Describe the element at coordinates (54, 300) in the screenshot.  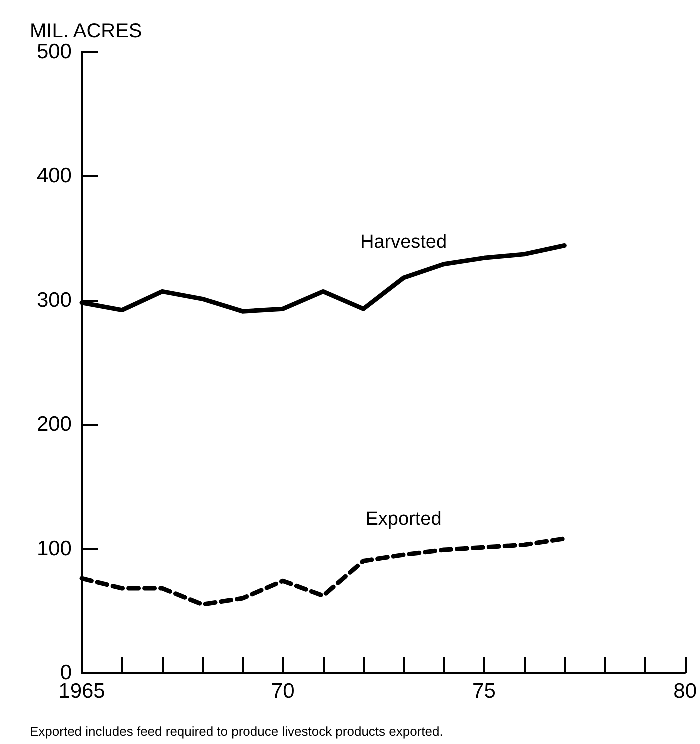
I see `y-tick-label: 300` at that location.